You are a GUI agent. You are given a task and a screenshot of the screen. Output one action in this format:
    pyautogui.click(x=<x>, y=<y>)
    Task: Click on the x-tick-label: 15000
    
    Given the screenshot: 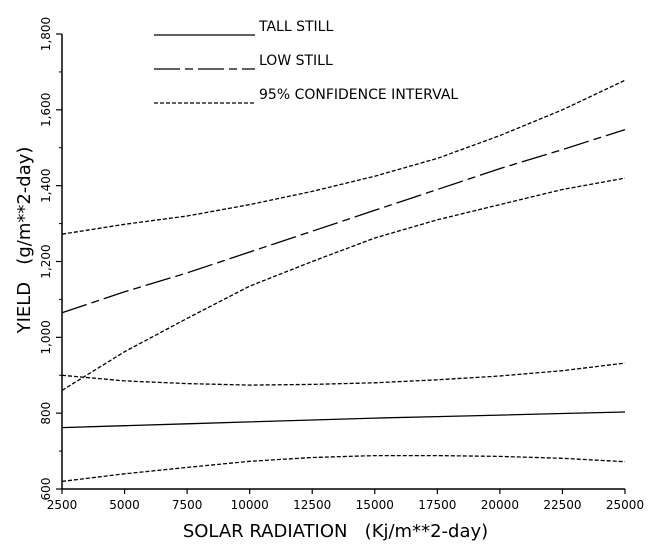 What is the action you would take?
    pyautogui.click(x=375, y=505)
    